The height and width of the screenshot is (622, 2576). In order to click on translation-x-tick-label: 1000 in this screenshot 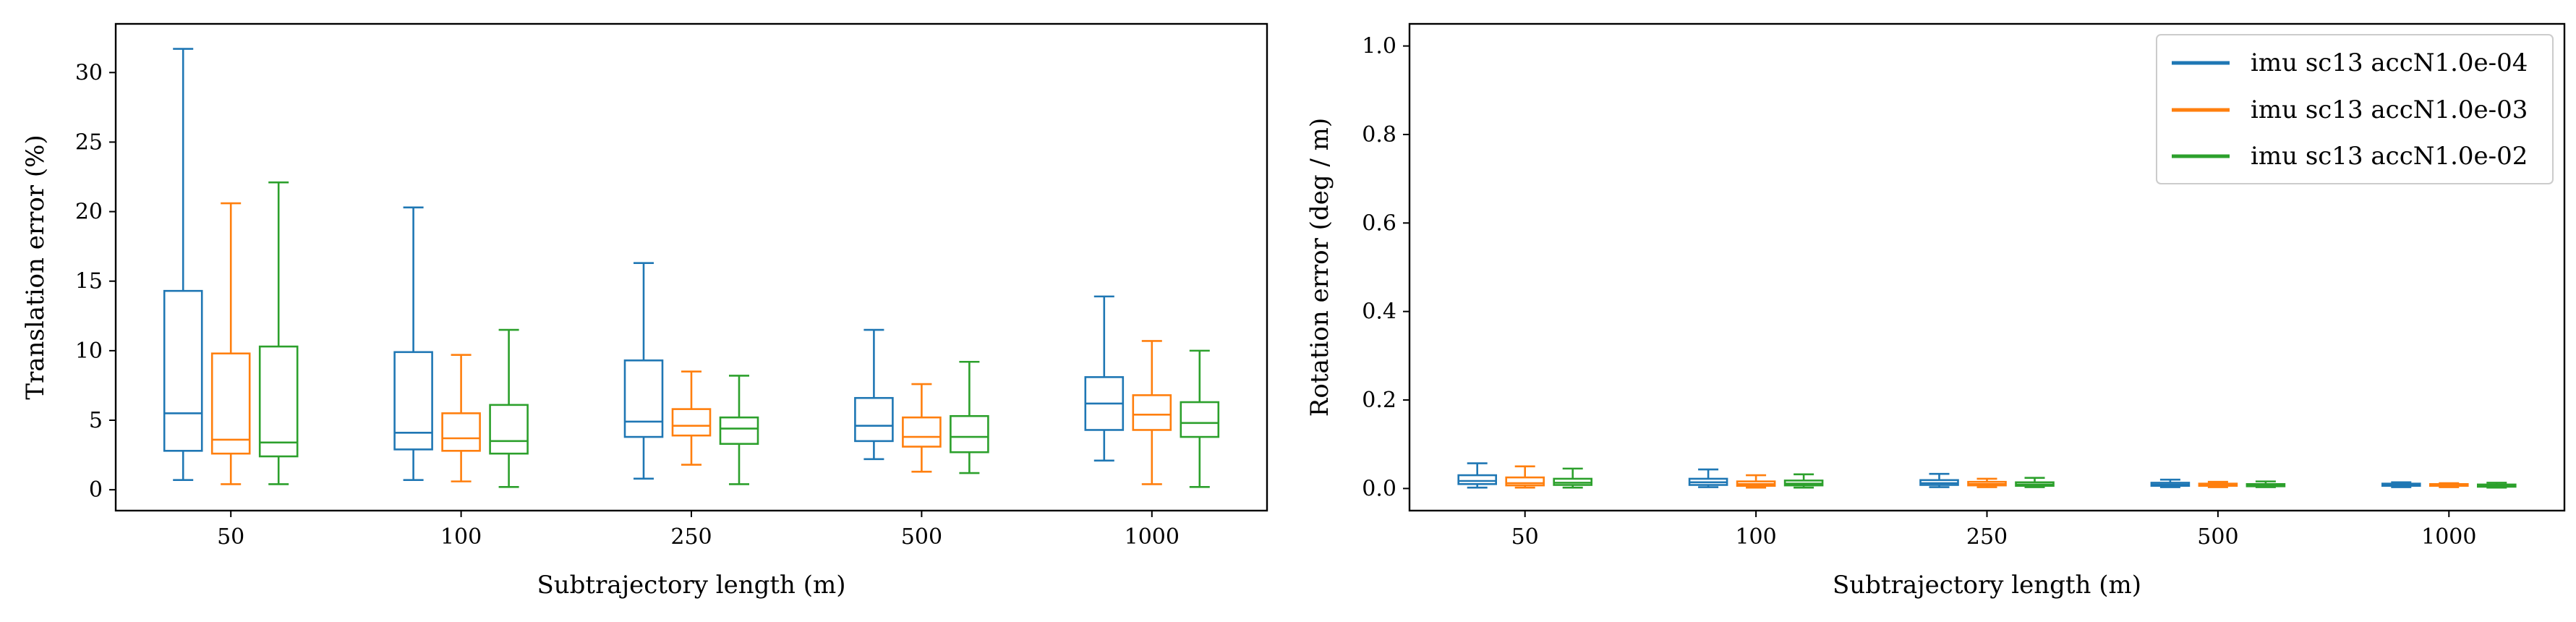, I will do `click(1152, 537)`.